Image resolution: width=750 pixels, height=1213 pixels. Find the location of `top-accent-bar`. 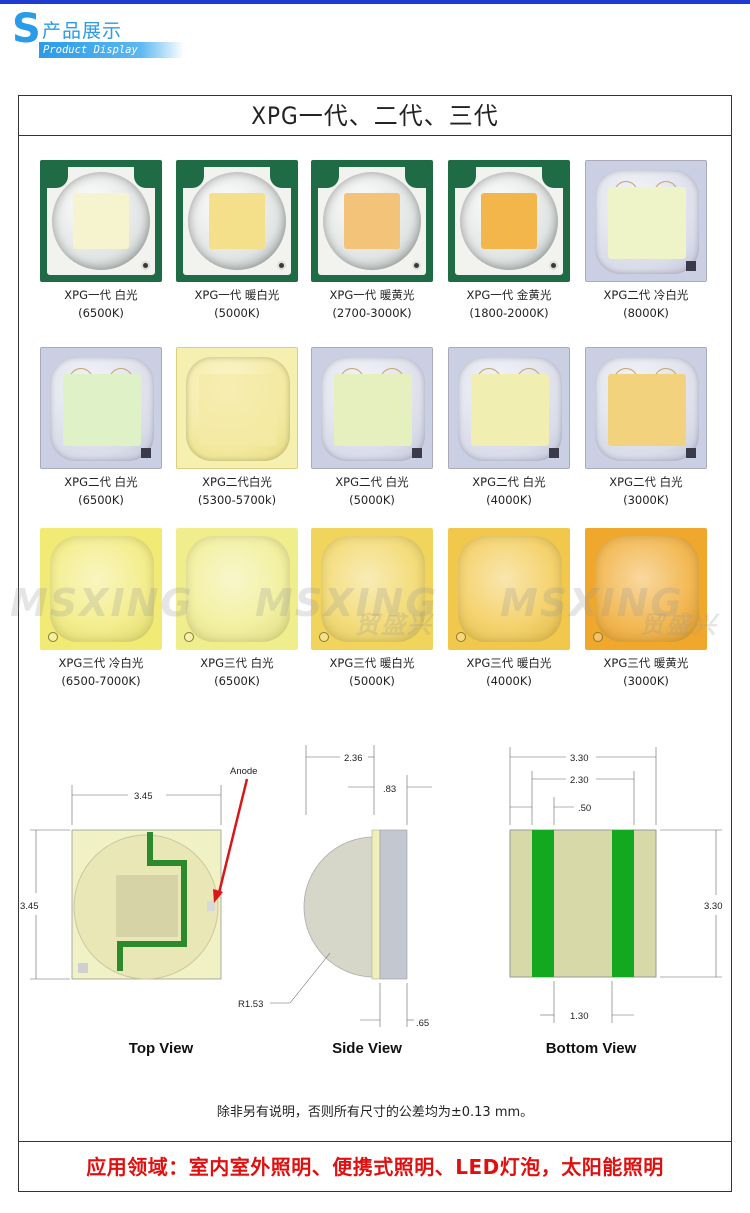

top-accent-bar is located at coordinates (375, 2).